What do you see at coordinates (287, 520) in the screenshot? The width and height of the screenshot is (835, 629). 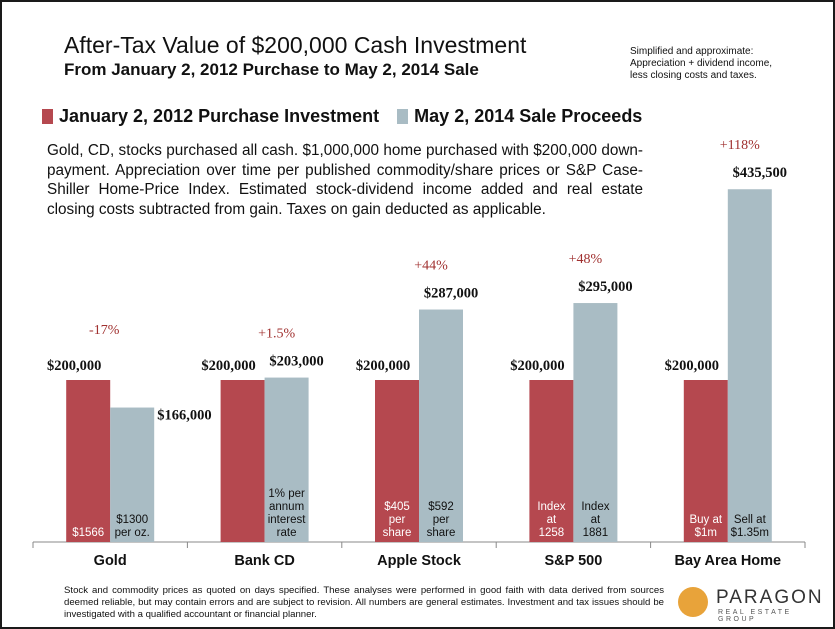 I see `bar-inner-label-sale: interest` at bounding box center [287, 520].